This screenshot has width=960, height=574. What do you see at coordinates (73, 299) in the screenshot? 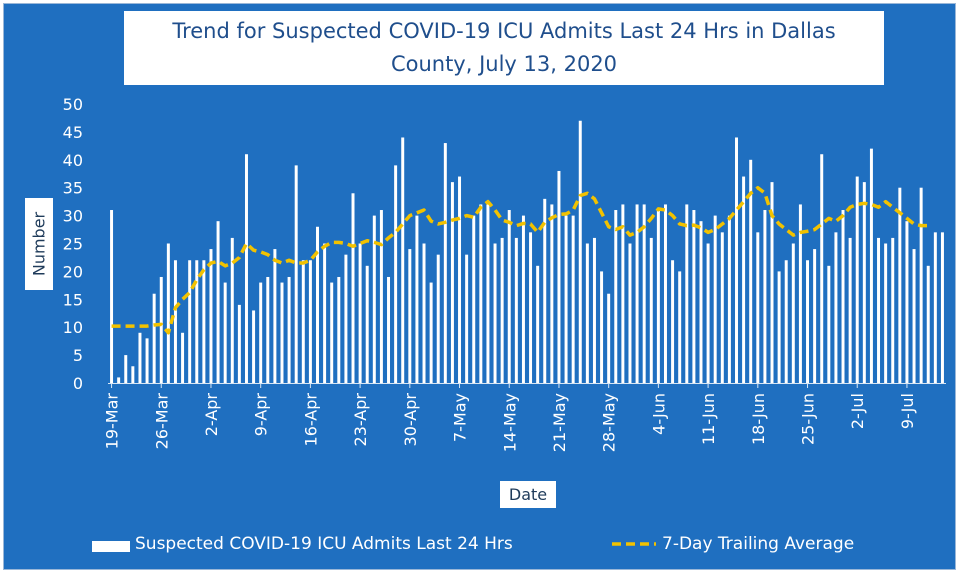
I see `y-tick-label: 15` at bounding box center [73, 299].